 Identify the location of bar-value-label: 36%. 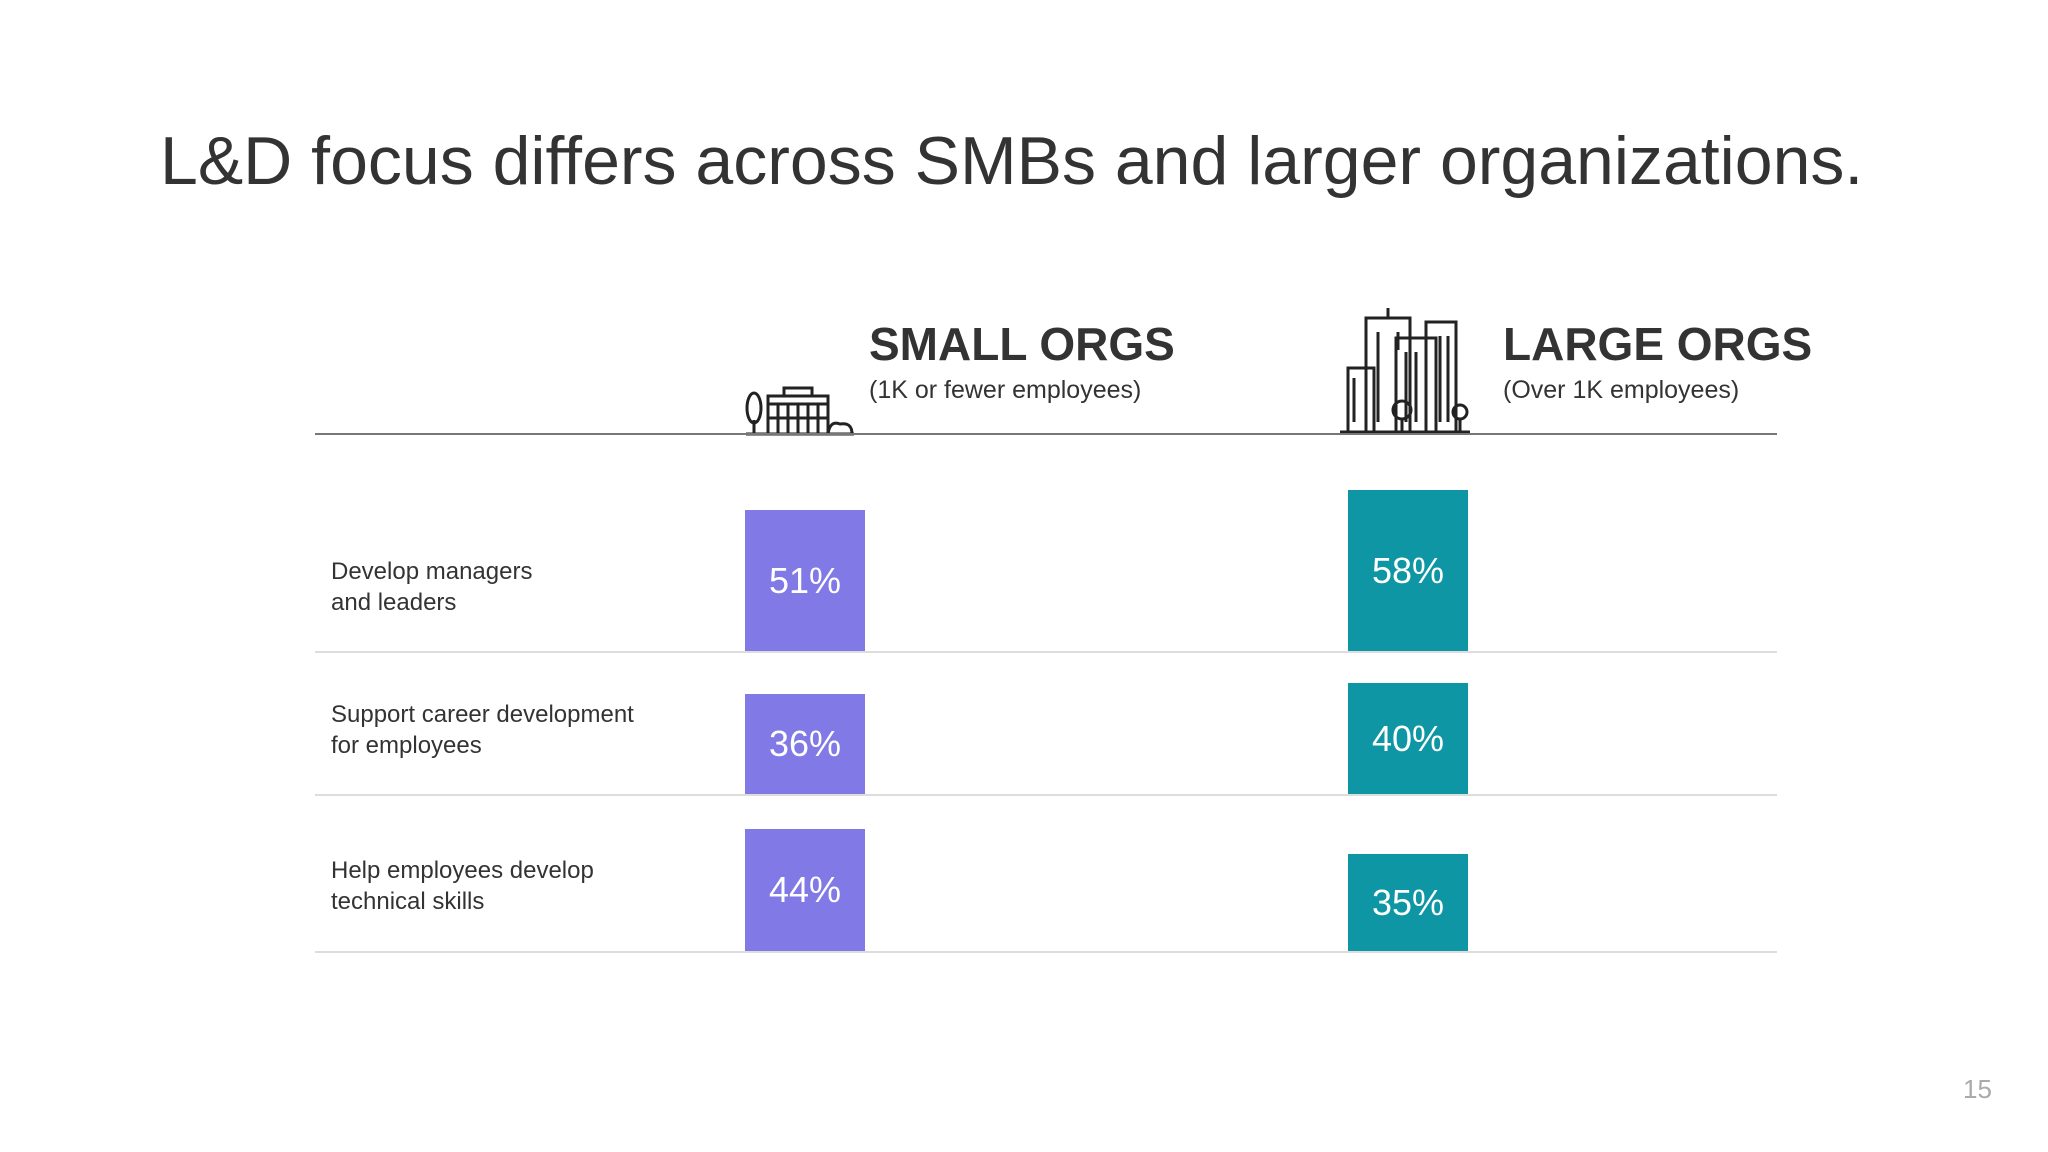
(805, 743).